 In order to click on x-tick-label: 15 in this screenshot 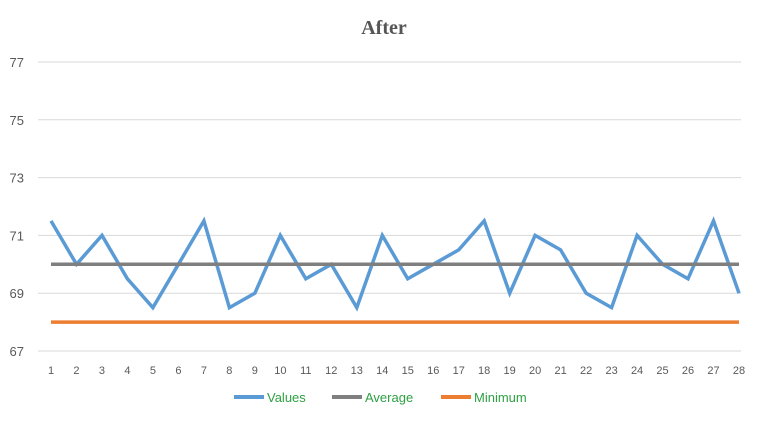, I will do `click(408, 371)`.